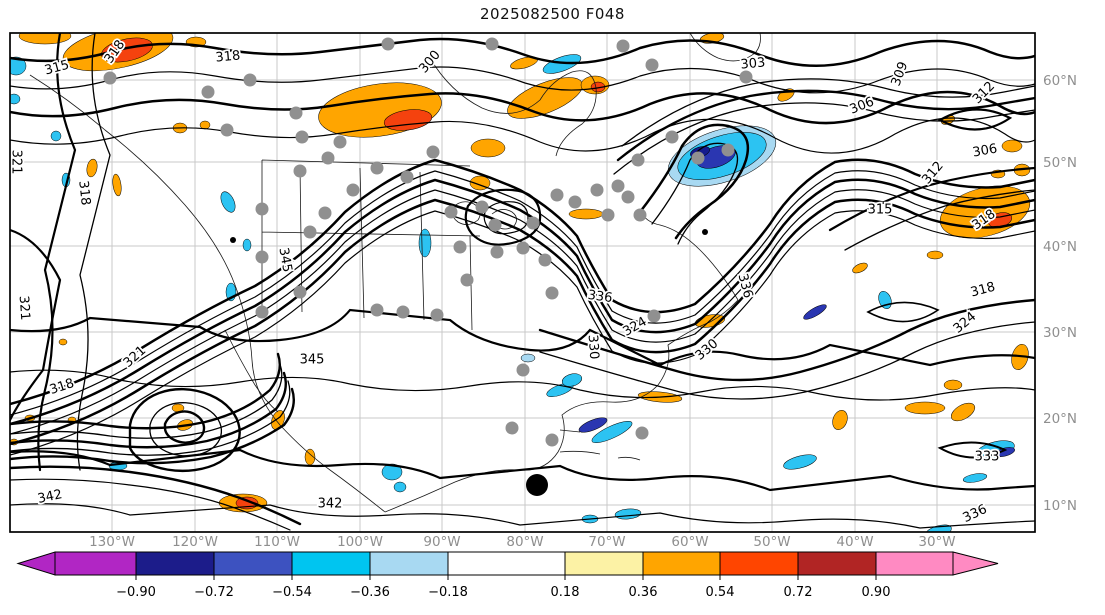 This screenshot has width=1105, height=615. I want to click on lat-tick-label: 40°N, so click(1060, 247).